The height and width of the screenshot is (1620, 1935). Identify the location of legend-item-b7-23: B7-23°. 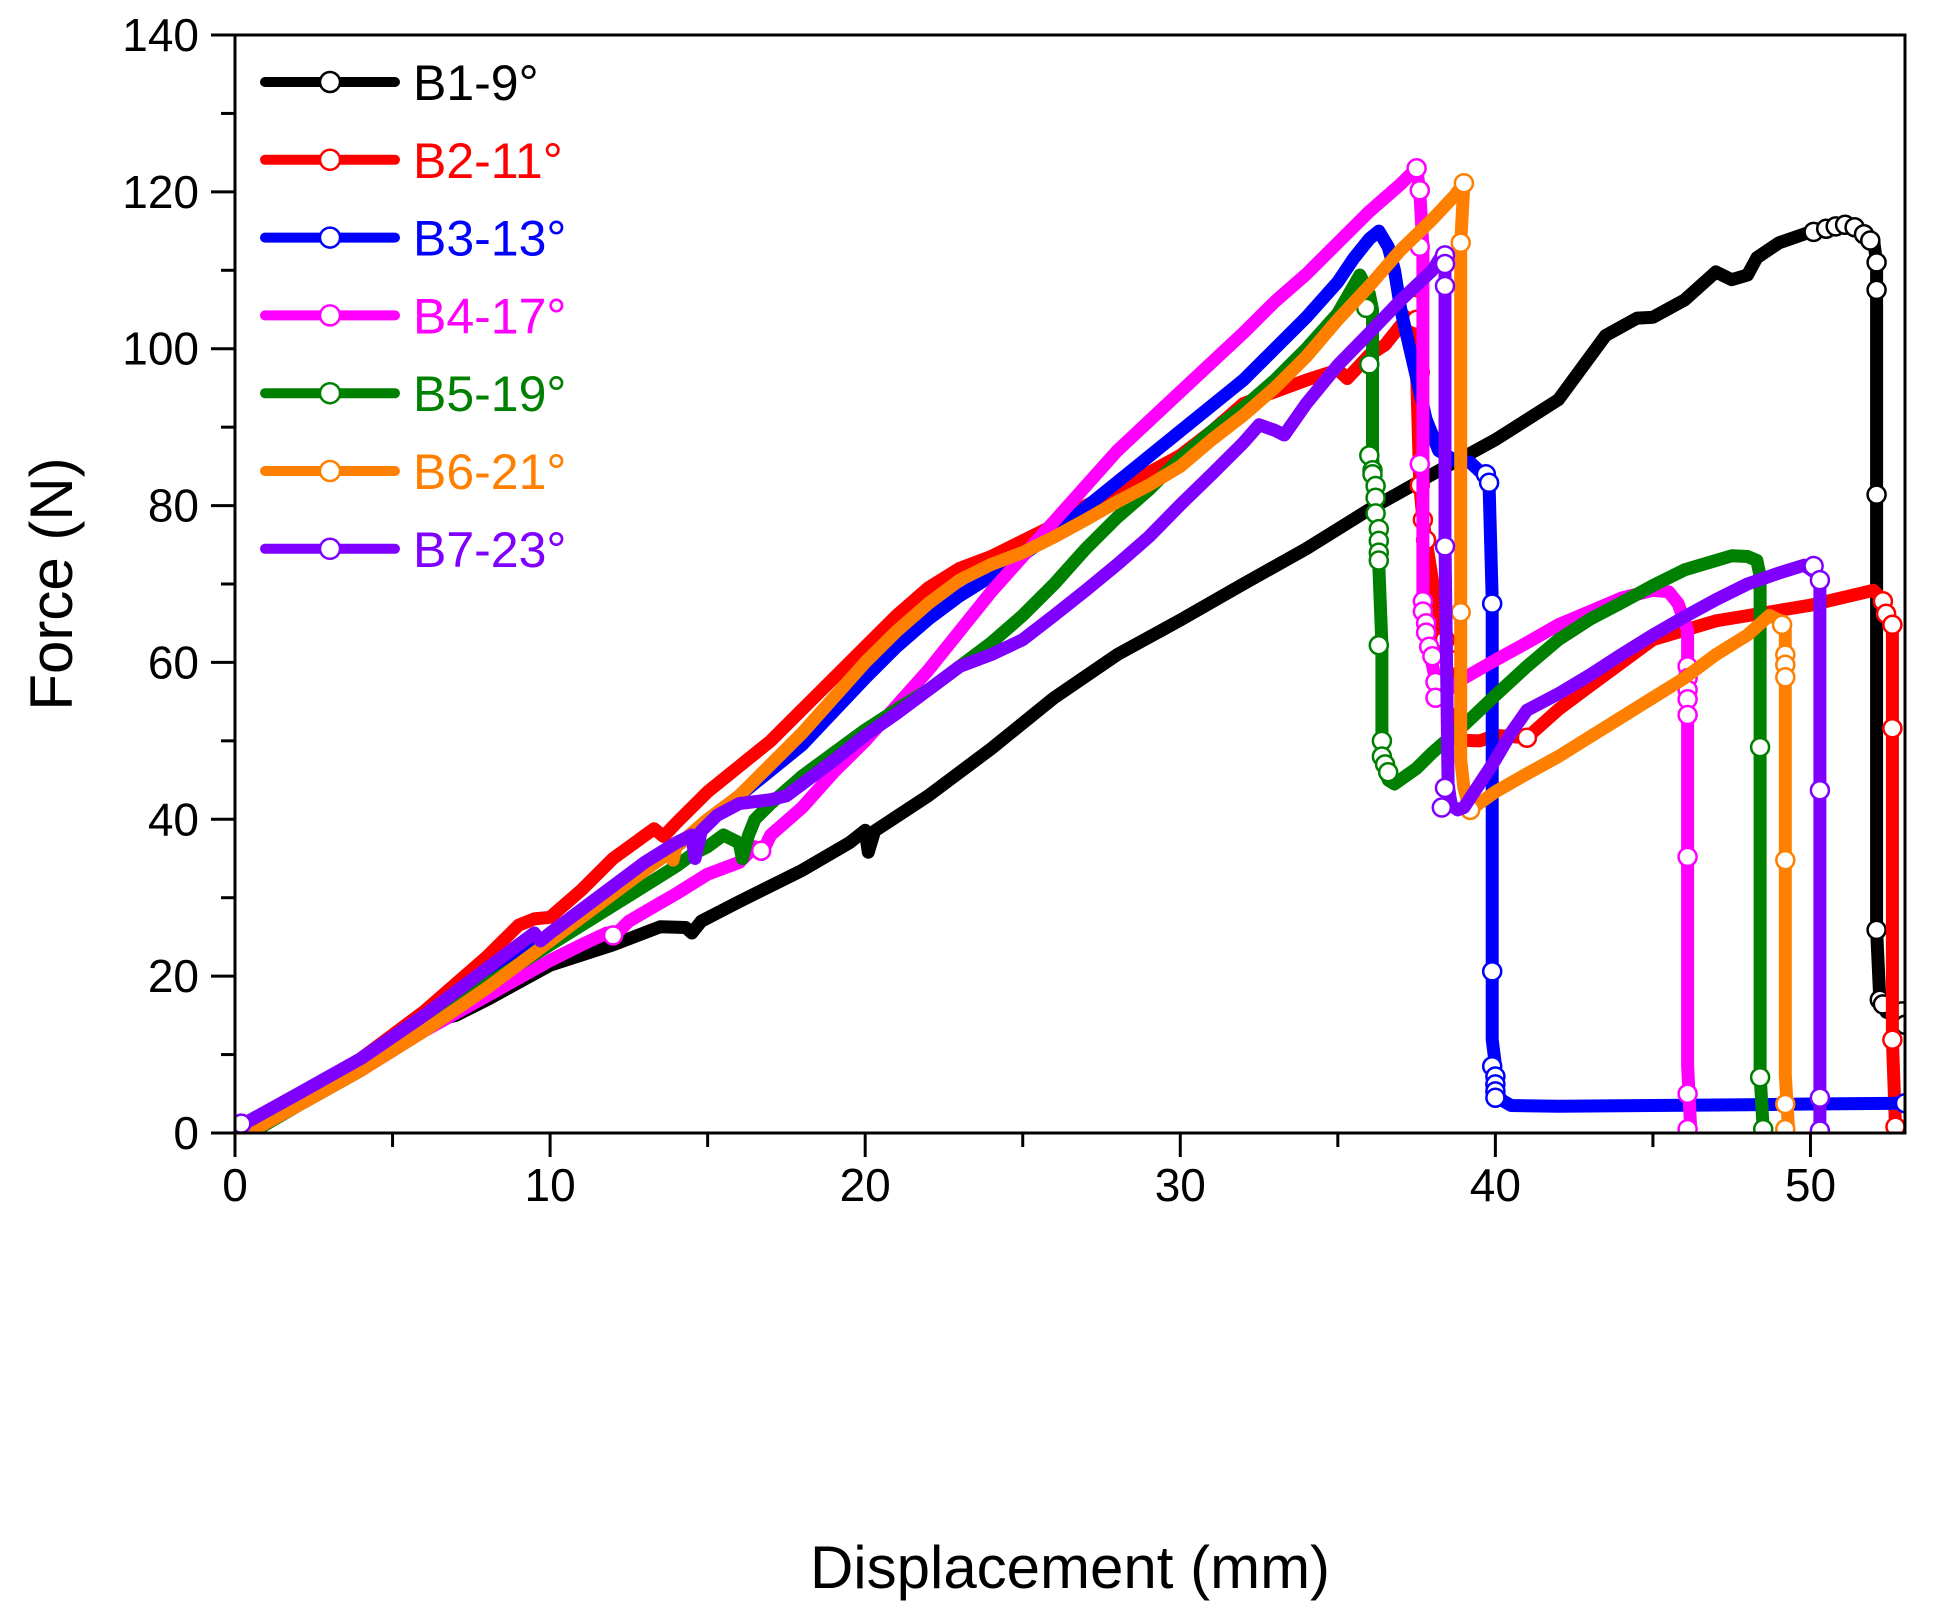
(413, 550).